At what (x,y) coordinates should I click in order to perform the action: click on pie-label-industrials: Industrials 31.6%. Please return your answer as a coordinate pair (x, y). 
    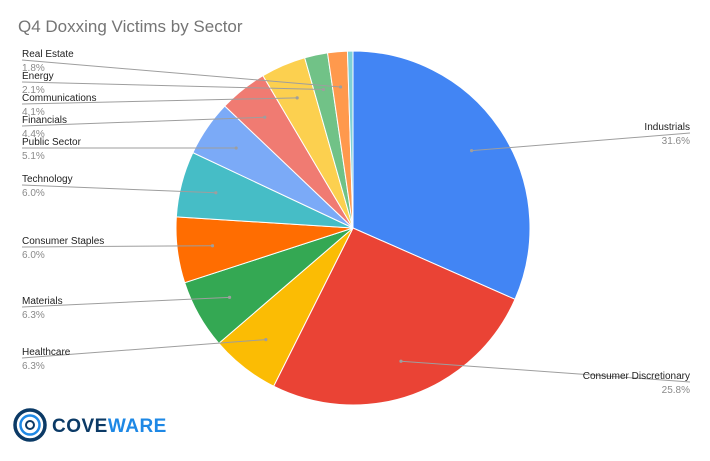
    Looking at the image, I should click on (580, 137).